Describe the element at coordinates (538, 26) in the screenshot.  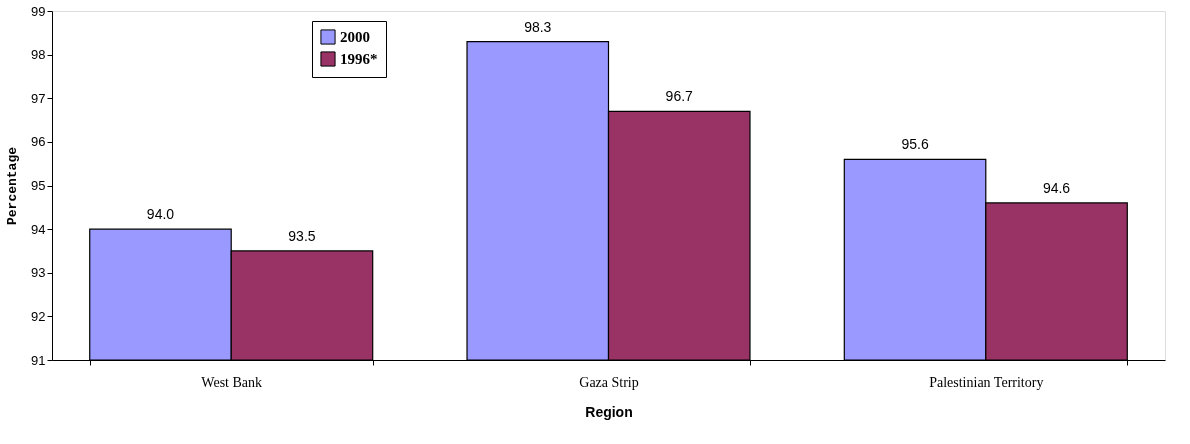
I see `text: 98.3` at that location.